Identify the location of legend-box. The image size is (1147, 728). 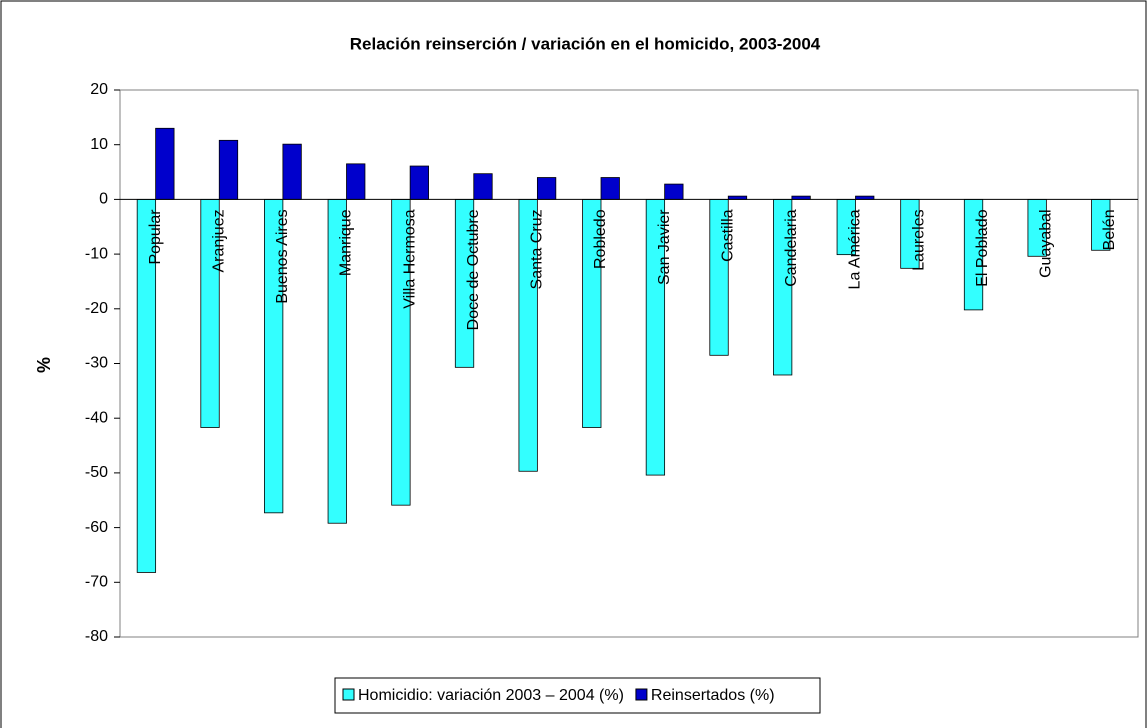
(577, 695).